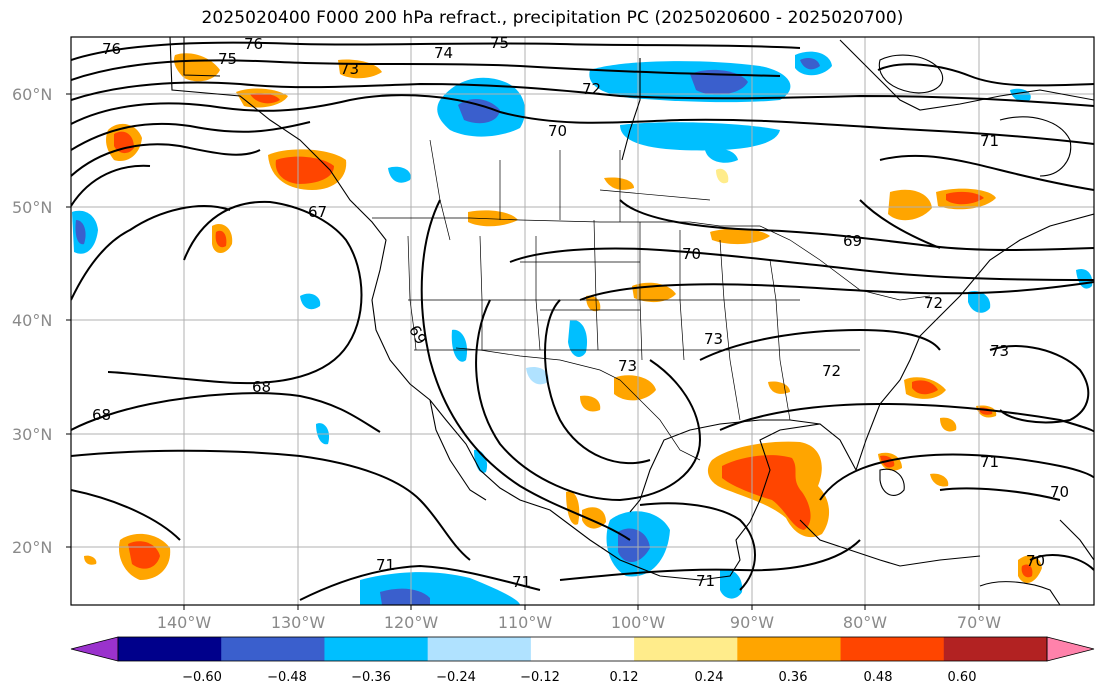 Image resolution: width=1105 pixels, height=698 pixels. Describe the element at coordinates (752, 622) in the screenshot. I see `lon-label: 90°W` at that location.